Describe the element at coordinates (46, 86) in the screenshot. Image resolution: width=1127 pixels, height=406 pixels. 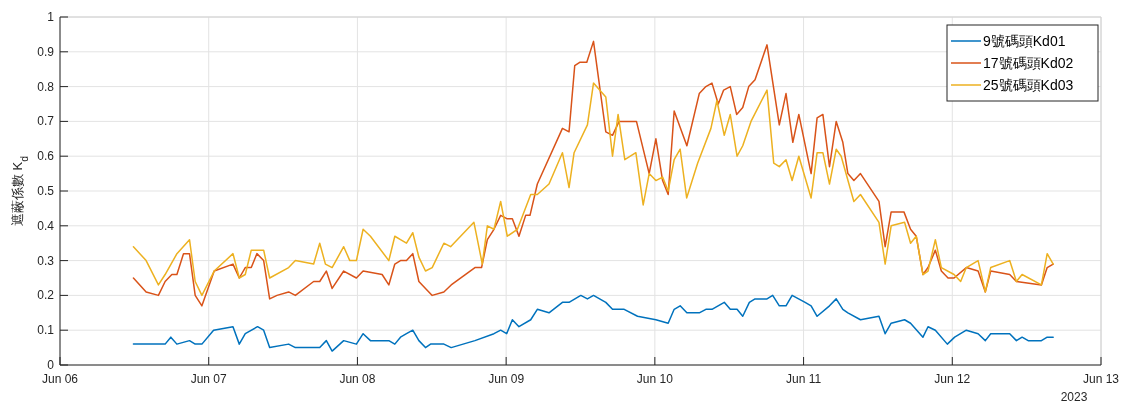
I see `y-tick-label: 0.8` at that location.